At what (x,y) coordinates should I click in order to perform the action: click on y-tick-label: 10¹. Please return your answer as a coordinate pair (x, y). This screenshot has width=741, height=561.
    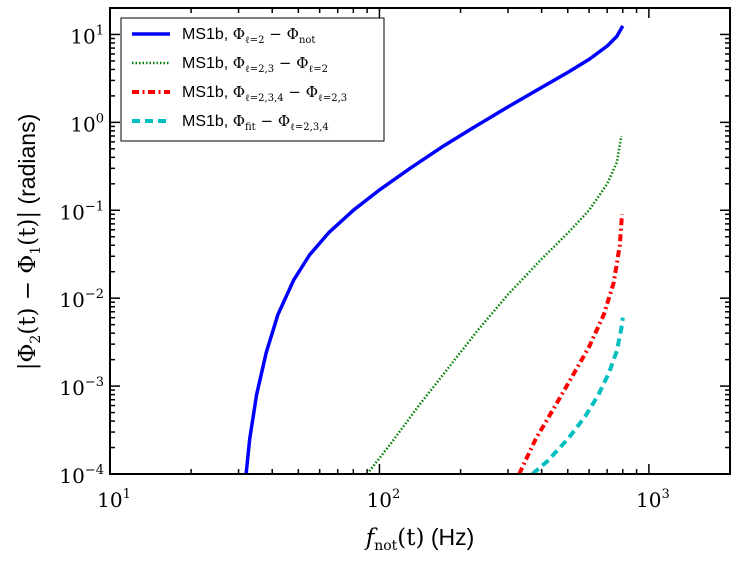
    Looking at the image, I should click on (87, 35).